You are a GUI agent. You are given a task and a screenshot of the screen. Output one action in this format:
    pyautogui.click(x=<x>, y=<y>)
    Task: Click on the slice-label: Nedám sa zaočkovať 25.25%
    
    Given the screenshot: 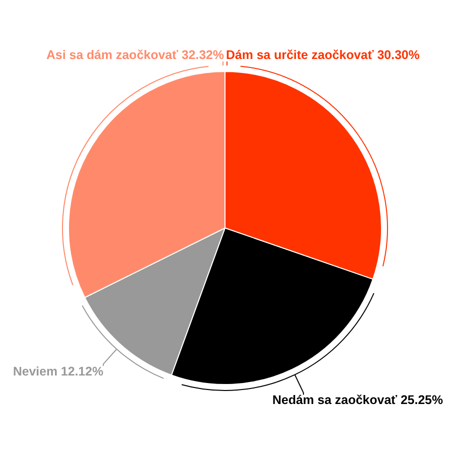 What is the action you would take?
    pyautogui.click(x=358, y=400)
    